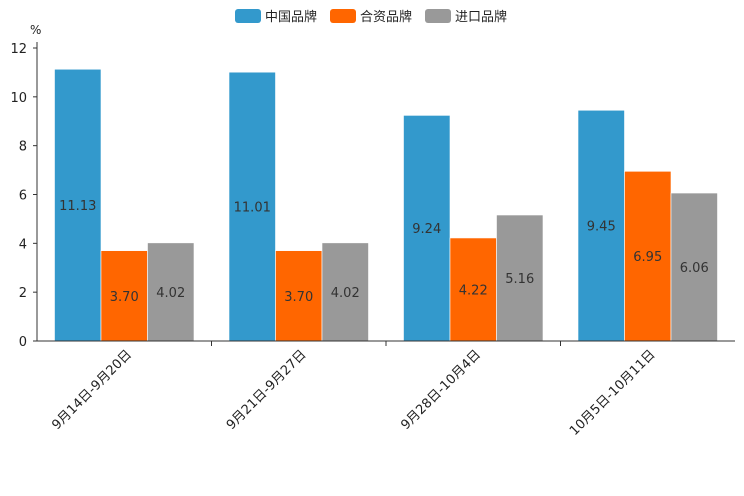 This screenshot has width=744, height=496. I want to click on data-label: 6.95, so click(647, 257).